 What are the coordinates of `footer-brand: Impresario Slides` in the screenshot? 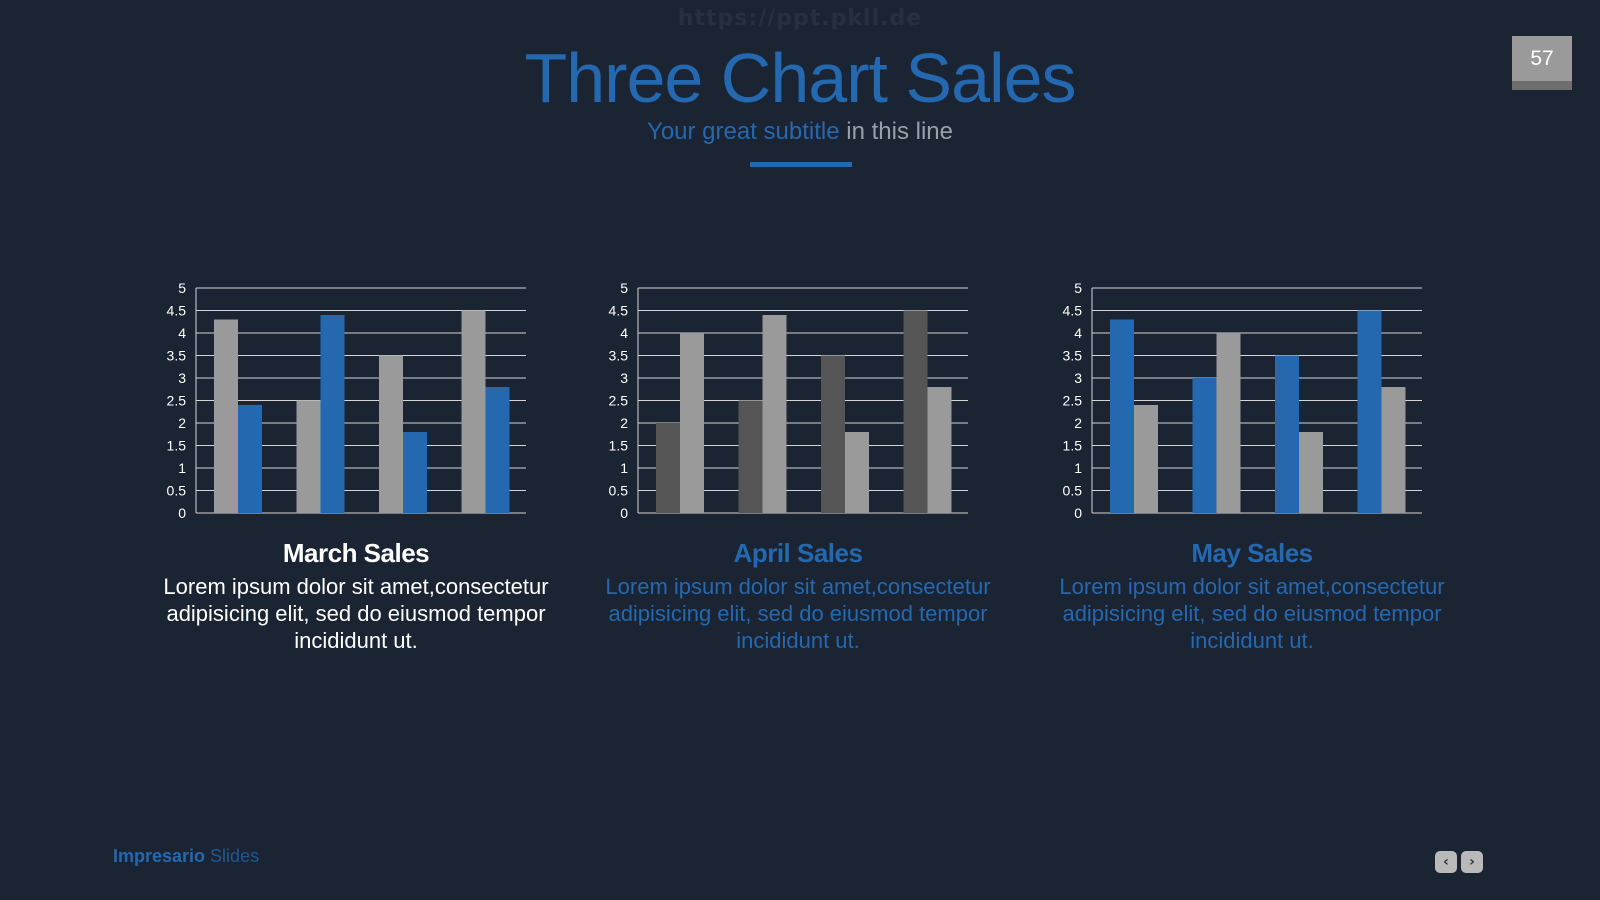 It's located at (186, 856).